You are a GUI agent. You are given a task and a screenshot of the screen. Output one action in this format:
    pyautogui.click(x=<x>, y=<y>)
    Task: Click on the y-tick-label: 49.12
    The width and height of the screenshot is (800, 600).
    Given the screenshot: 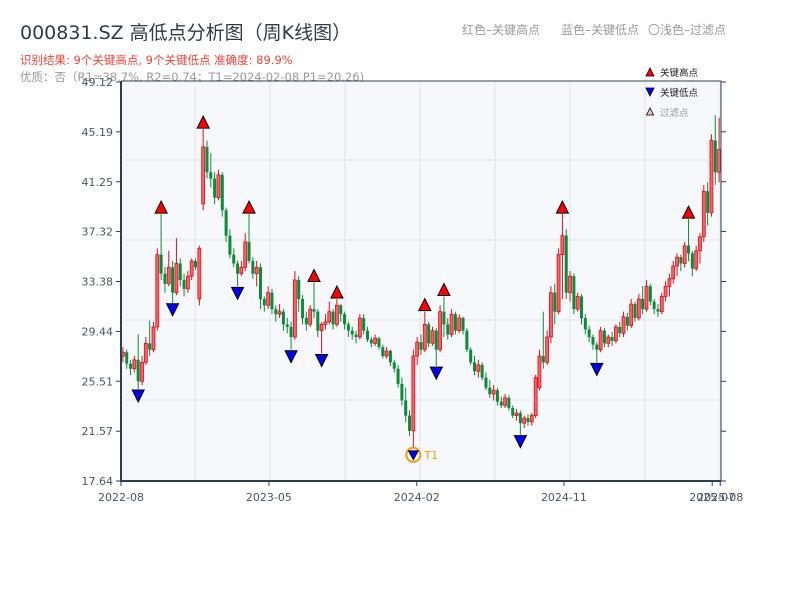 What is the action you would take?
    pyautogui.click(x=98, y=82)
    